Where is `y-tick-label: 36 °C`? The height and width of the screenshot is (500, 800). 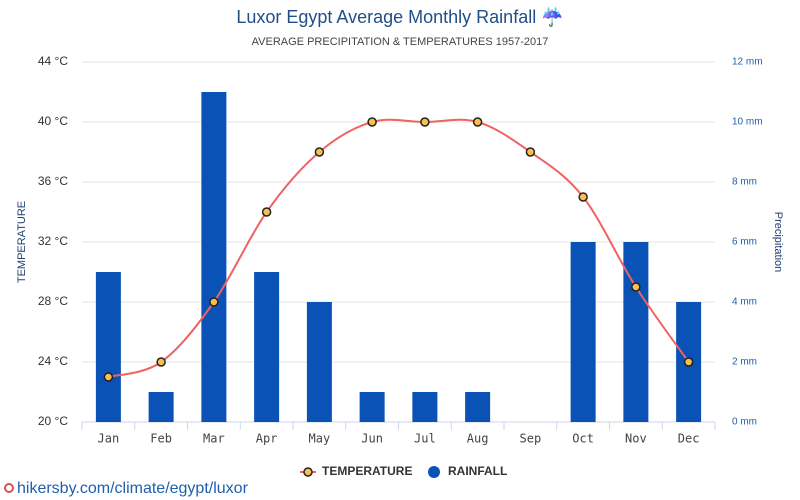
y-tick-label: 36 °C is located at coordinates (53, 181).